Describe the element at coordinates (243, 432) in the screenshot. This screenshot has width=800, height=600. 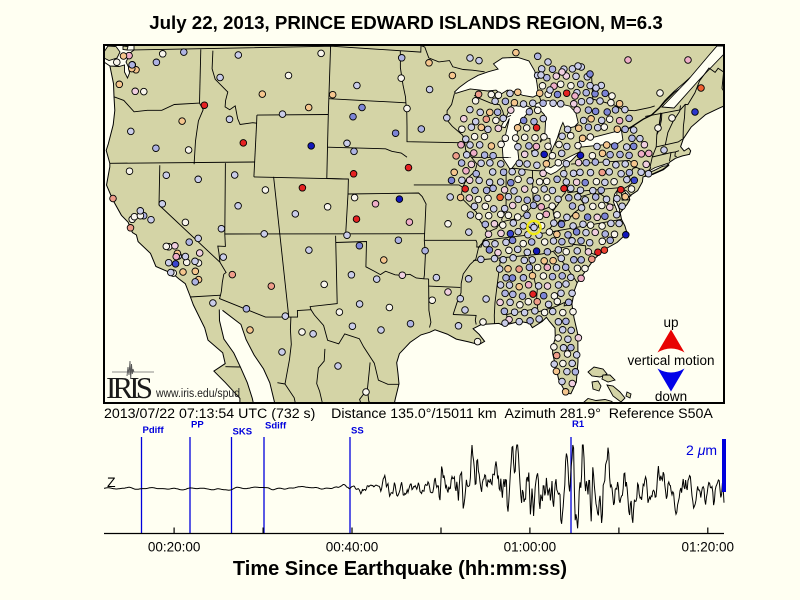
I see `svg-text: SKS` at that location.